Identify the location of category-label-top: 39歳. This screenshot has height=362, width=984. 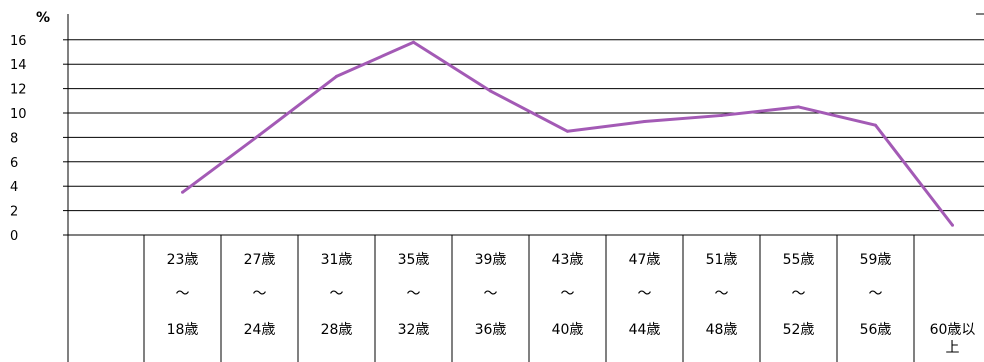
(491, 260).